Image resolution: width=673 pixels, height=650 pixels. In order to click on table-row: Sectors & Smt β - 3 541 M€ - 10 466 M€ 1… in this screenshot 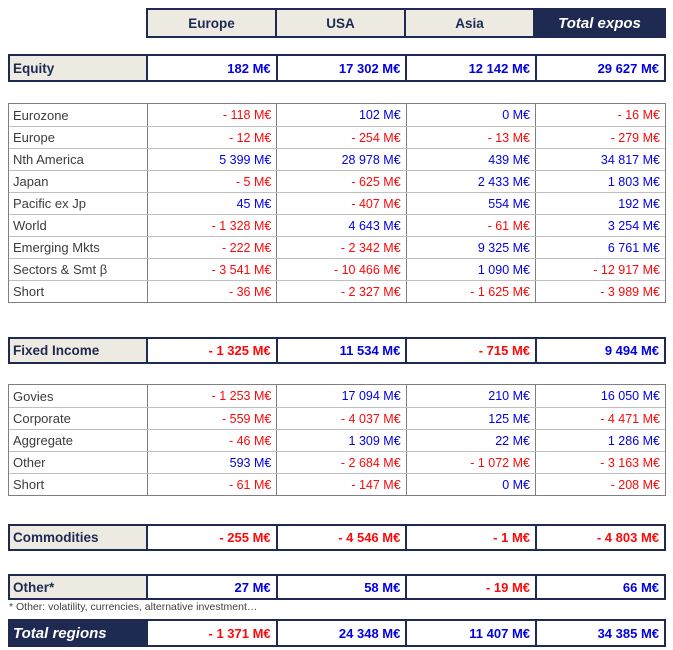, I will do `click(337, 269)`.